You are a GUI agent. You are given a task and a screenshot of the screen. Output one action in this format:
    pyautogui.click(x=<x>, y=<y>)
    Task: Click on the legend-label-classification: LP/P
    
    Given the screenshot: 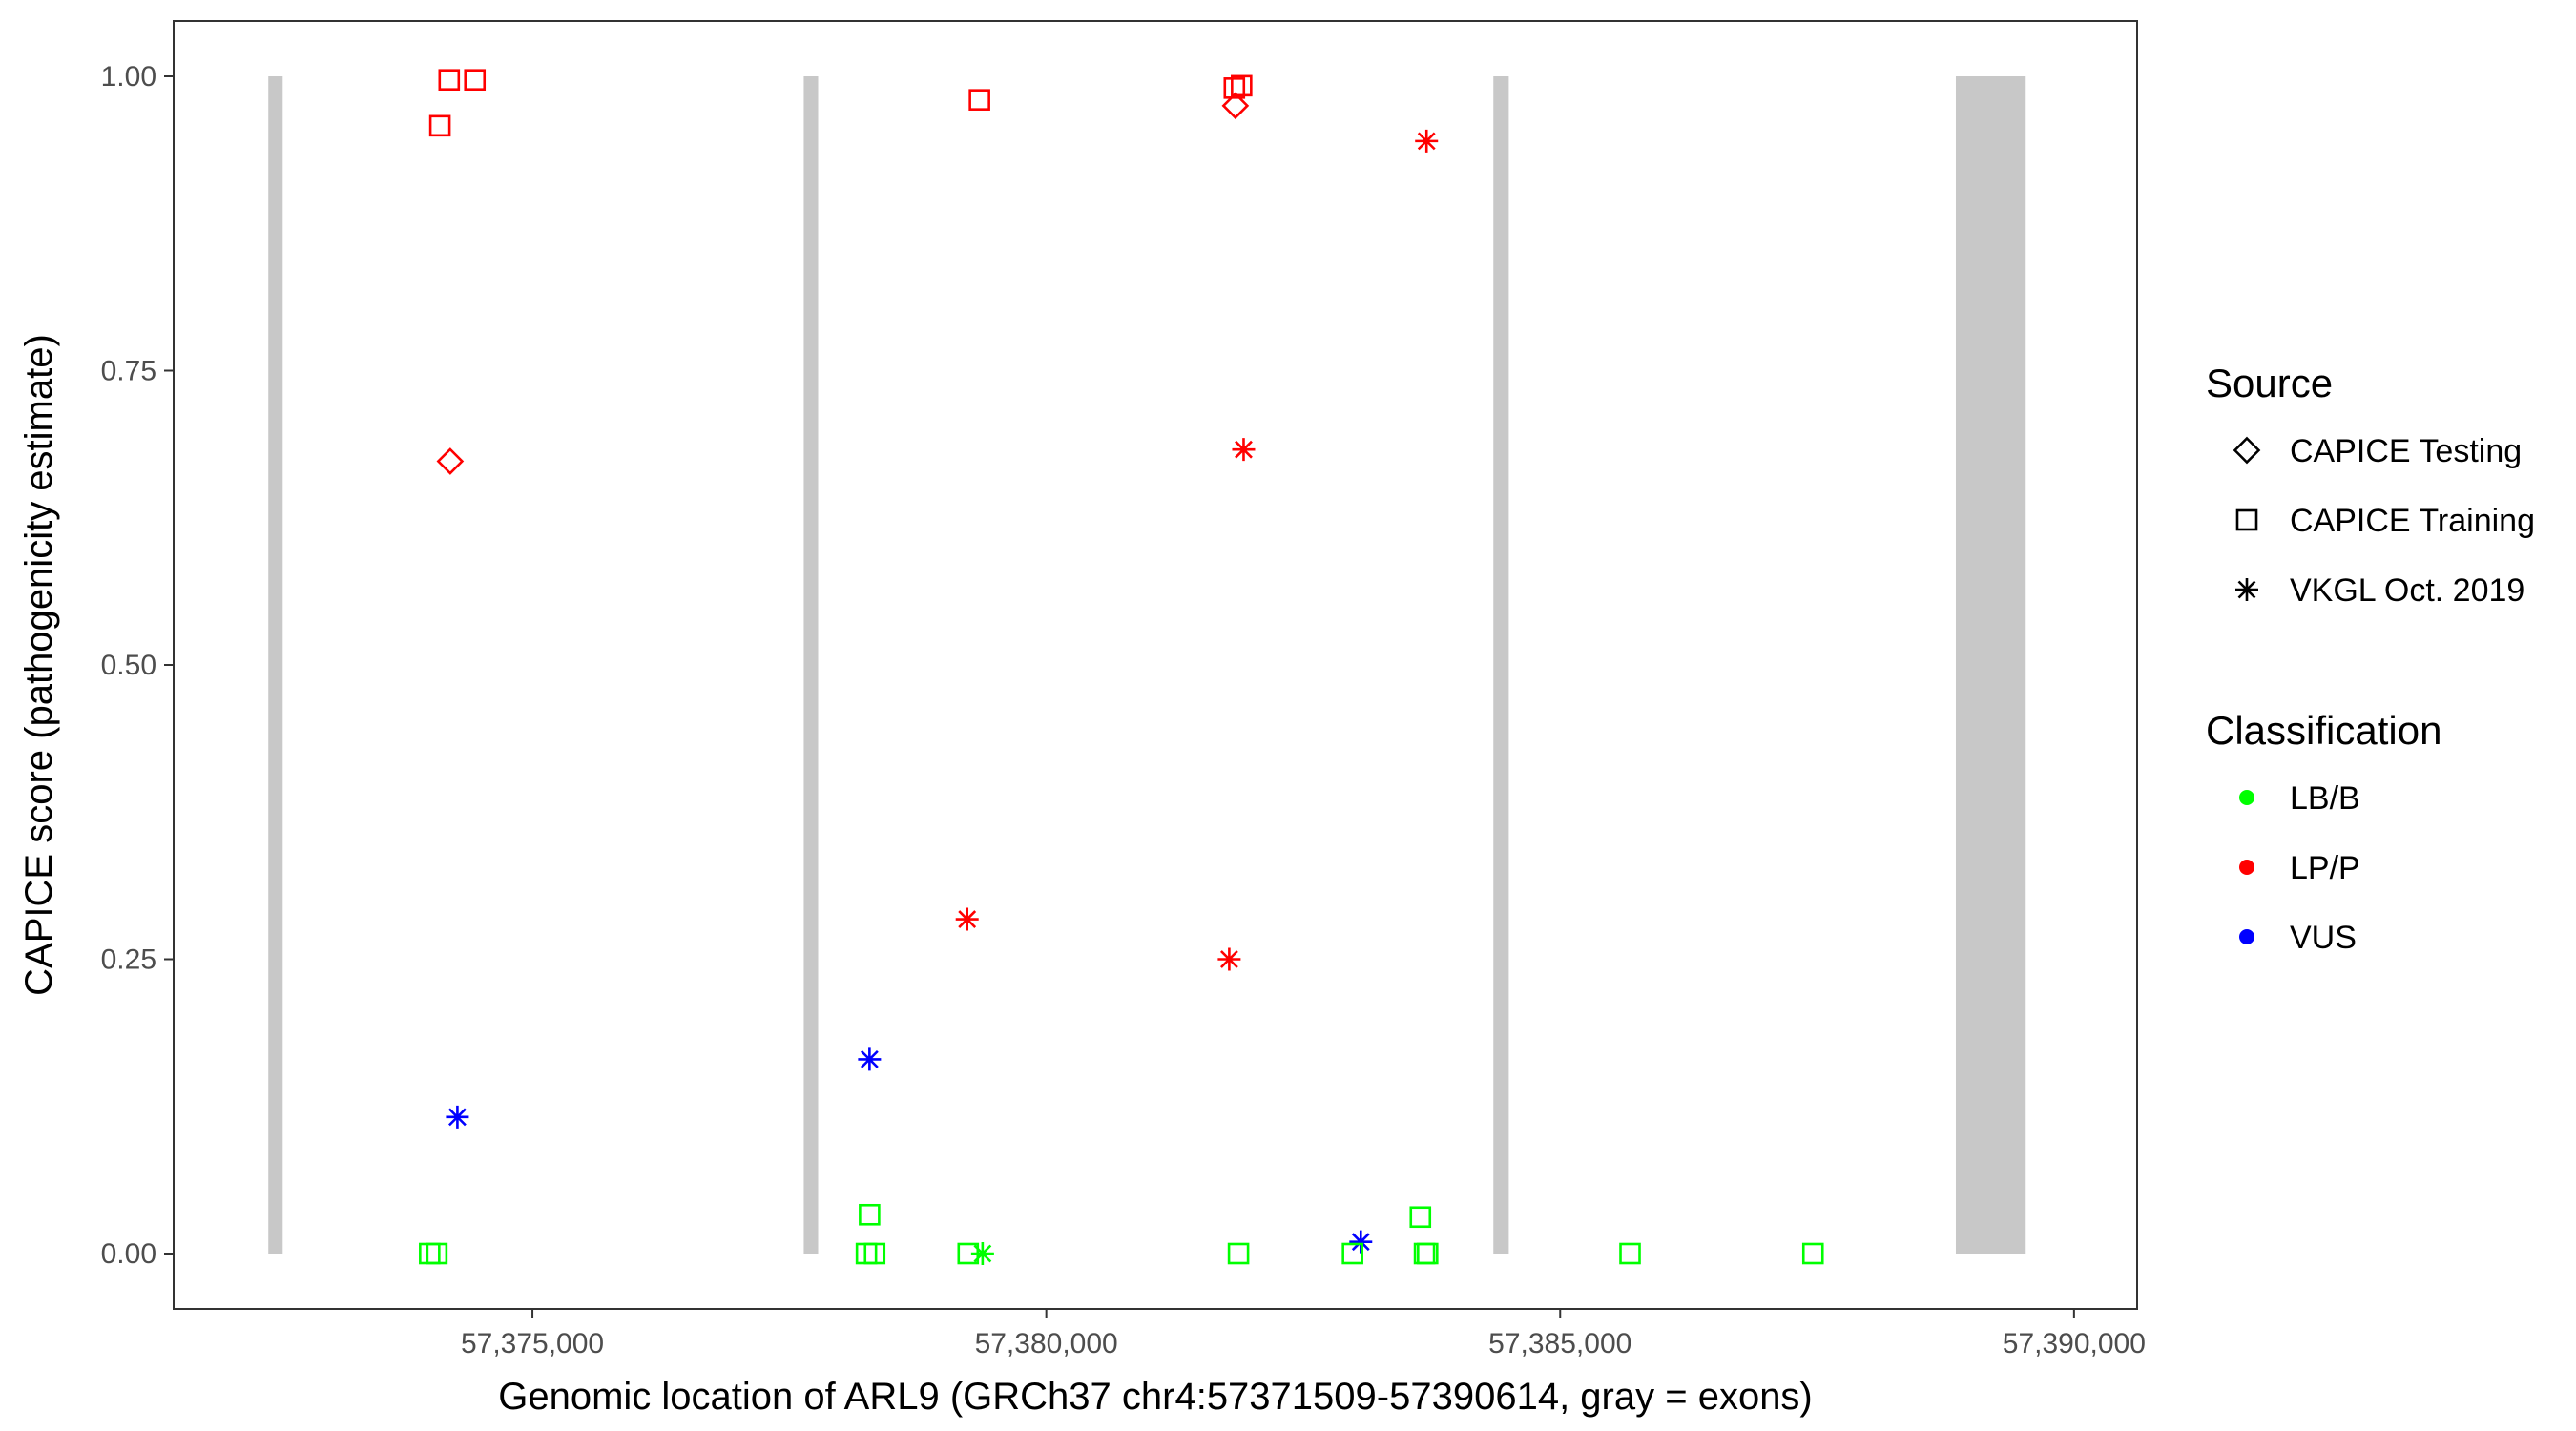 What is the action you would take?
    pyautogui.click(x=2325, y=868)
    